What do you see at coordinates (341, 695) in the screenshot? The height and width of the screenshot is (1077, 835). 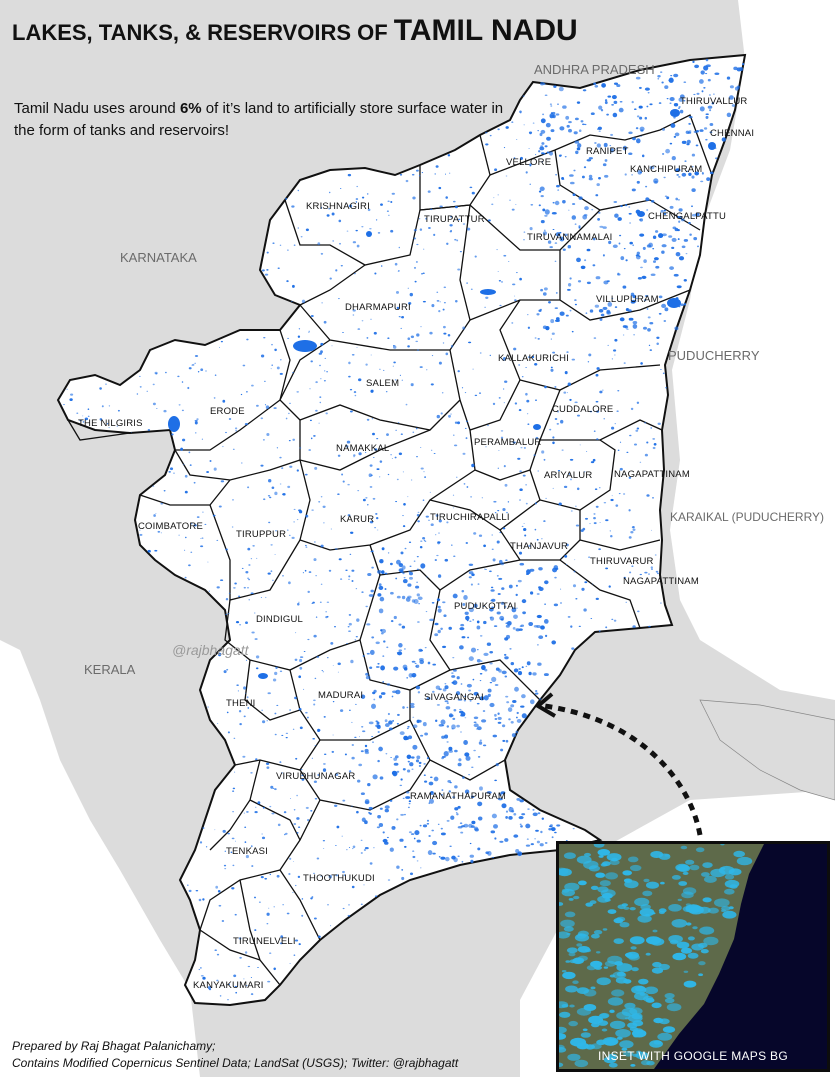 I see `district-label-madurai: MADURAI` at bounding box center [341, 695].